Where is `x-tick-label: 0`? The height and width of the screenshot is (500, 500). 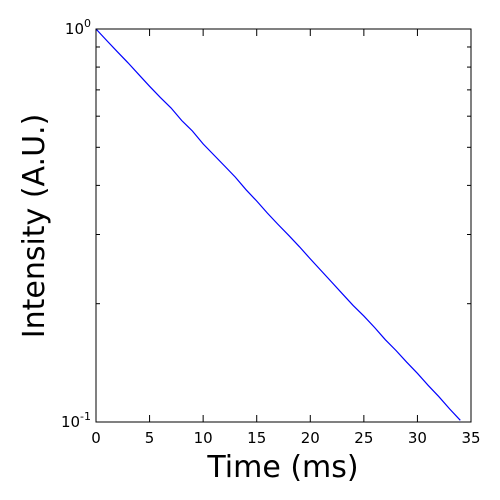
x-tick-label: 0 is located at coordinates (96, 438).